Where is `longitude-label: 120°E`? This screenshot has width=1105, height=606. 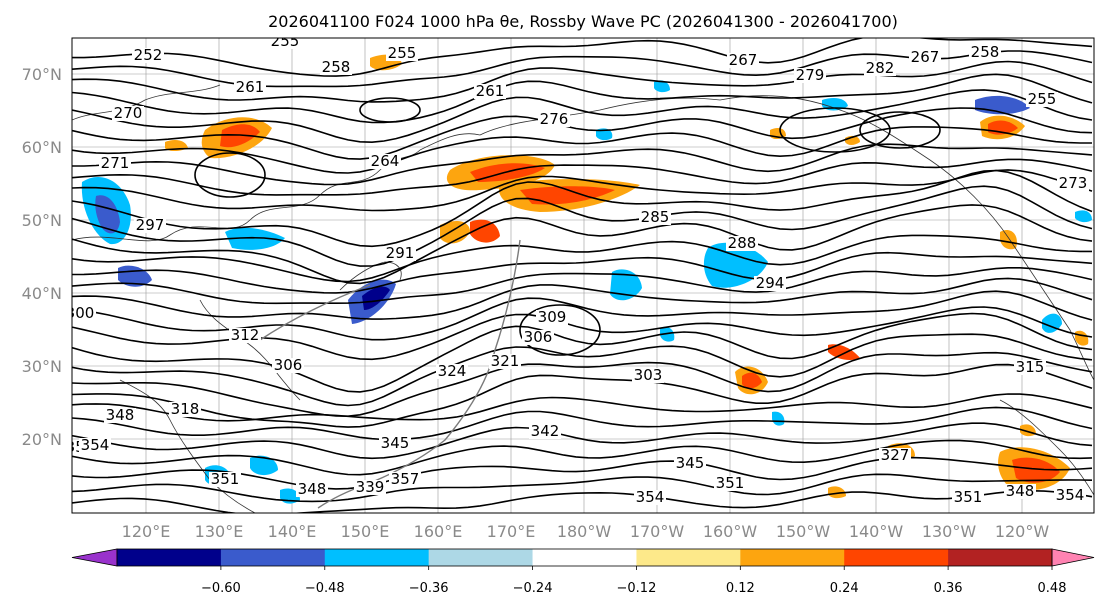
longitude-label: 120°E is located at coordinates (146, 531).